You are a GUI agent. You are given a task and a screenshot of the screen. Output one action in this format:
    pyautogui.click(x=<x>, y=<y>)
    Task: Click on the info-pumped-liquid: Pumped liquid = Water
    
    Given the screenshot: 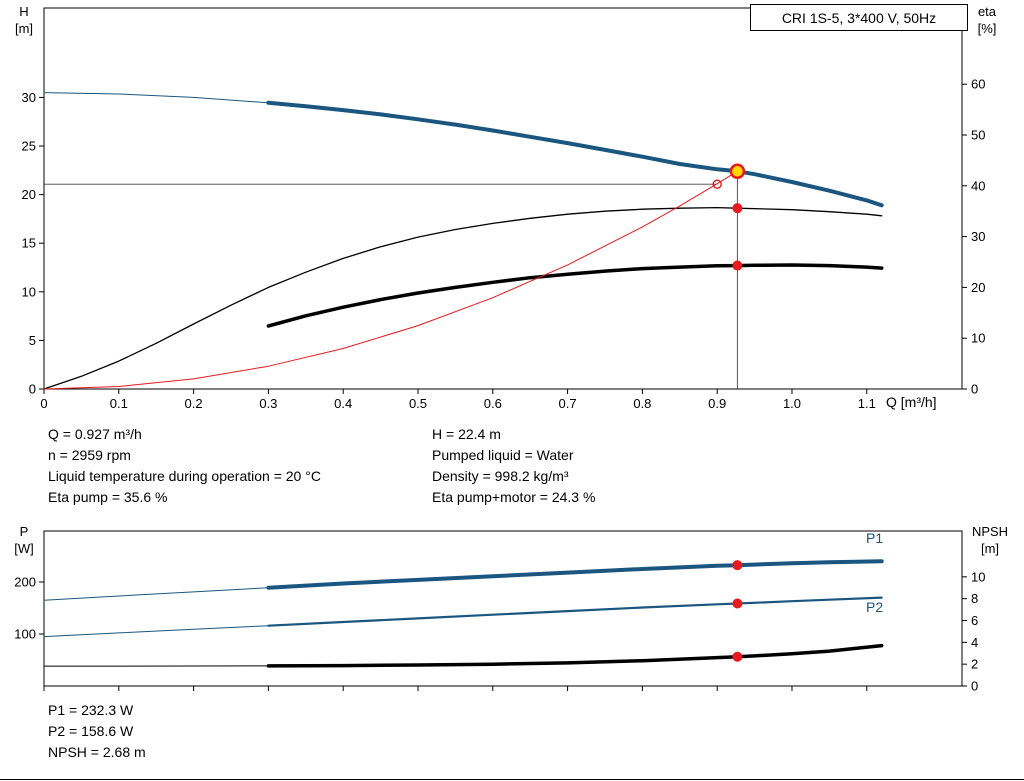 What is the action you would take?
    pyautogui.click(x=503, y=455)
    